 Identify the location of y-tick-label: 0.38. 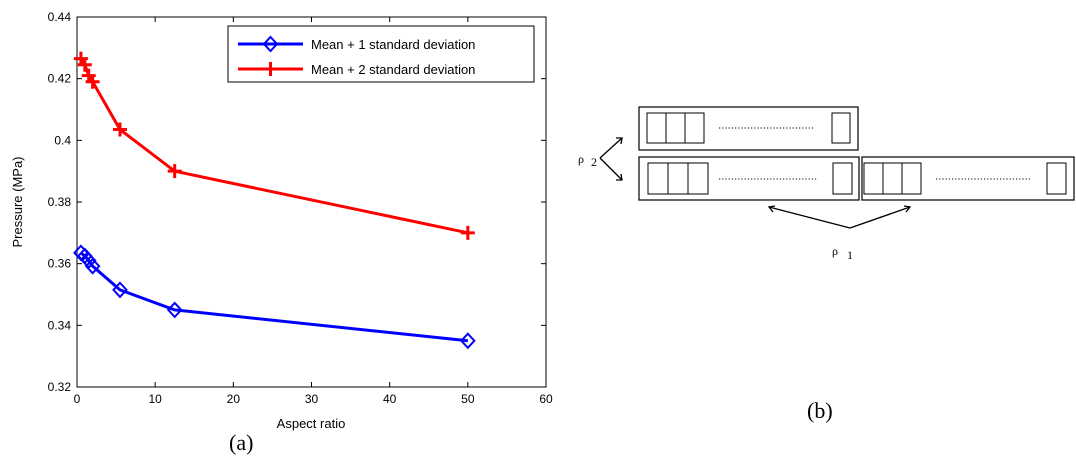
(60, 202).